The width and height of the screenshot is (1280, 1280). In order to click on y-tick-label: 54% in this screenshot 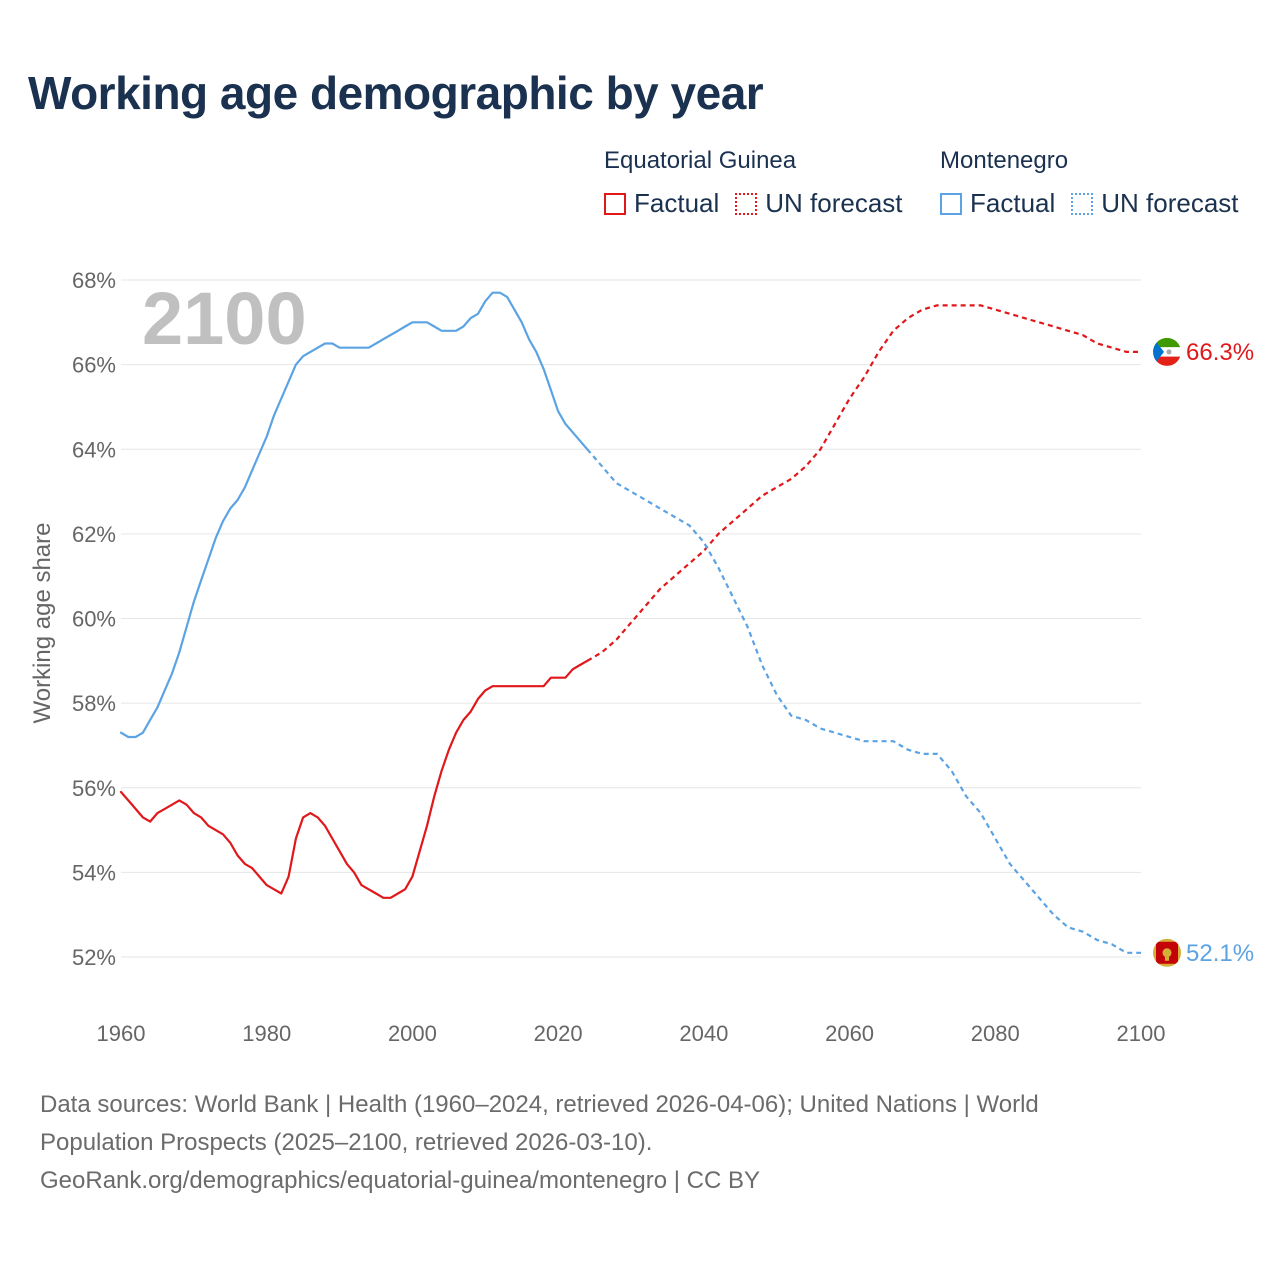, I will do `click(94, 872)`.